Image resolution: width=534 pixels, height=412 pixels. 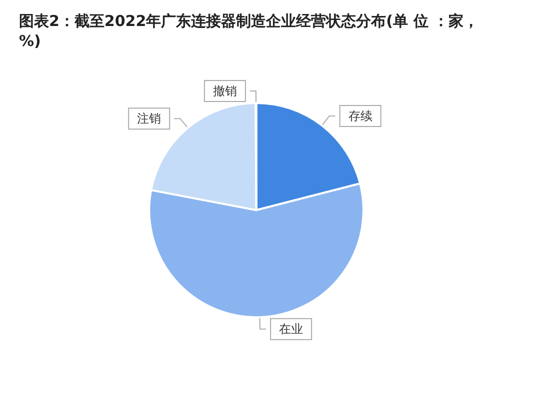 I want to click on slice-label: 撤销, so click(x=224, y=91).